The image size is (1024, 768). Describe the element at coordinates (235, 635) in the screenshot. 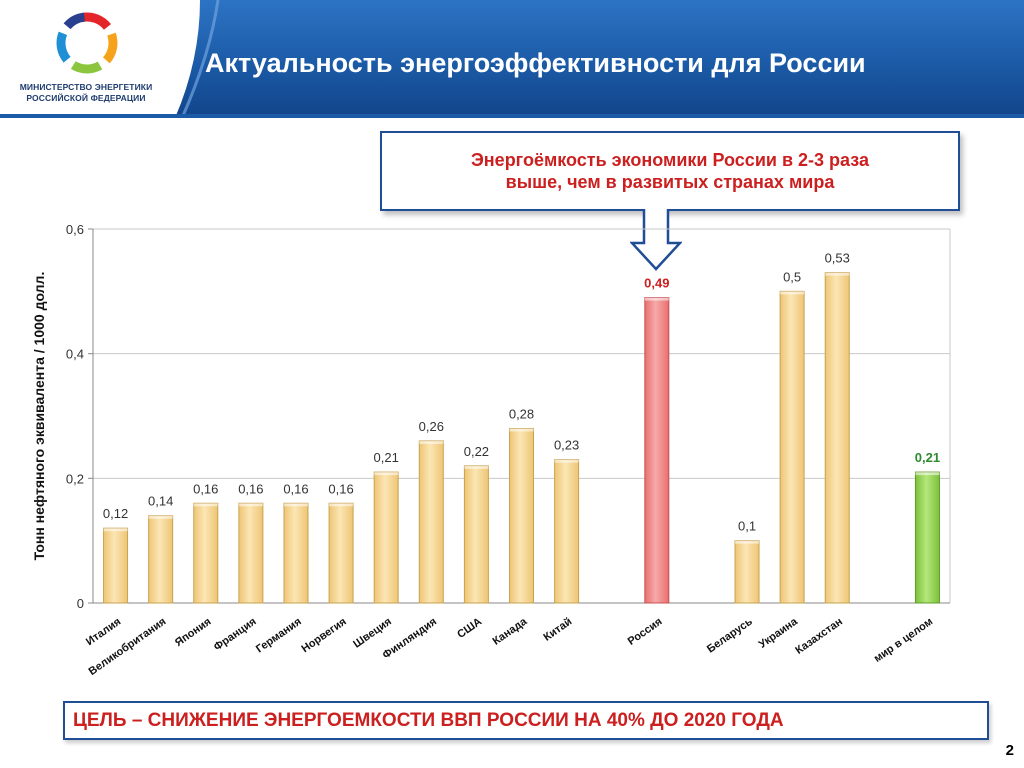

I see `x-tick-label: Франция` at that location.